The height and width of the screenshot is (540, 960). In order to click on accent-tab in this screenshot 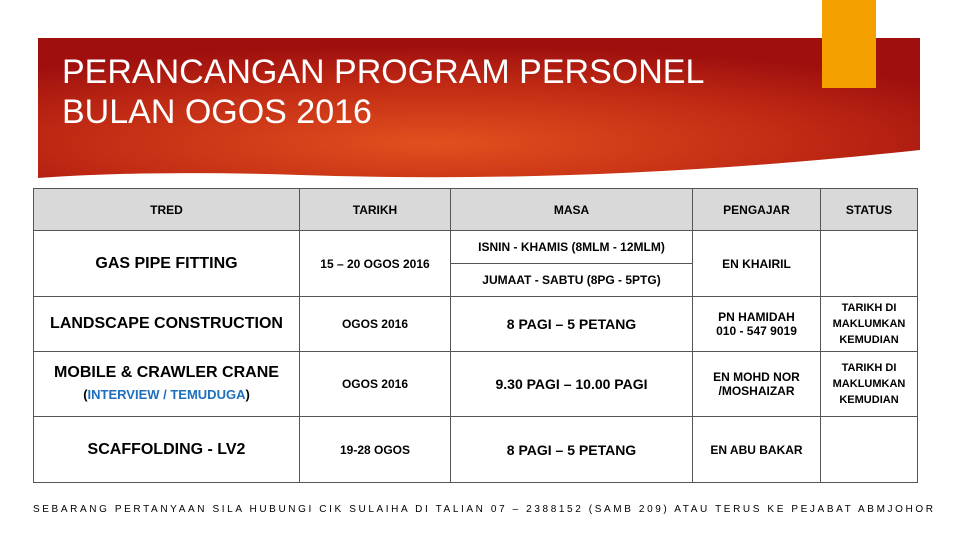, I will do `click(849, 44)`.